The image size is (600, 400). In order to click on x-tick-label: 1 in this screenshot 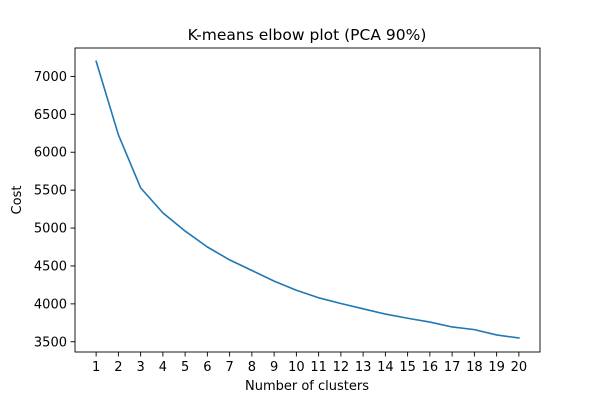, I will do `click(96, 367)`.